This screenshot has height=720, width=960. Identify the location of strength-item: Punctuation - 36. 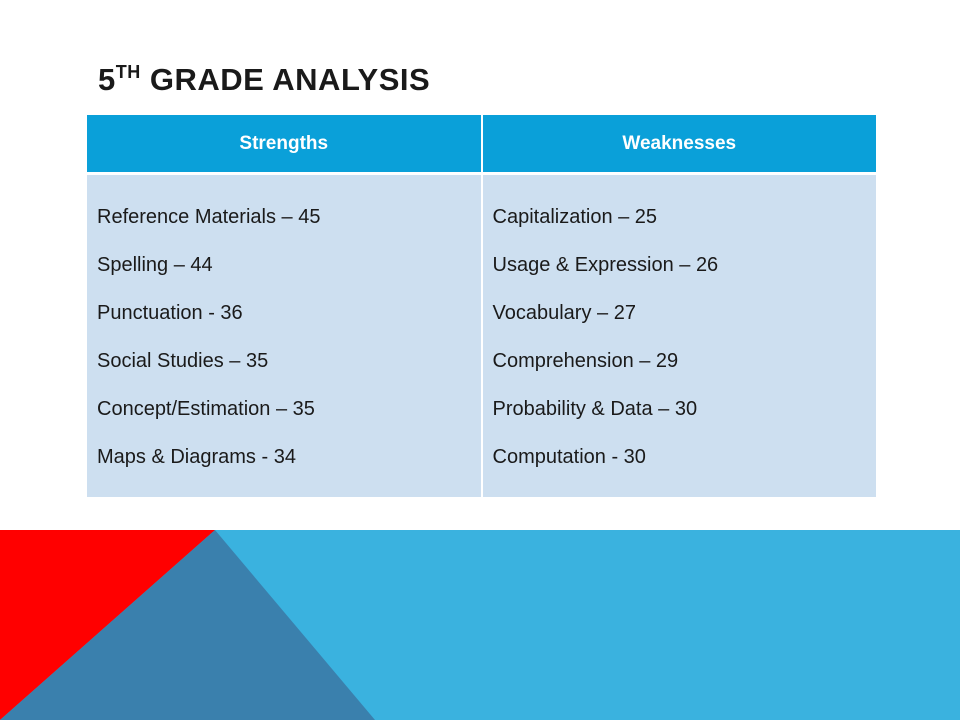
(170, 313).